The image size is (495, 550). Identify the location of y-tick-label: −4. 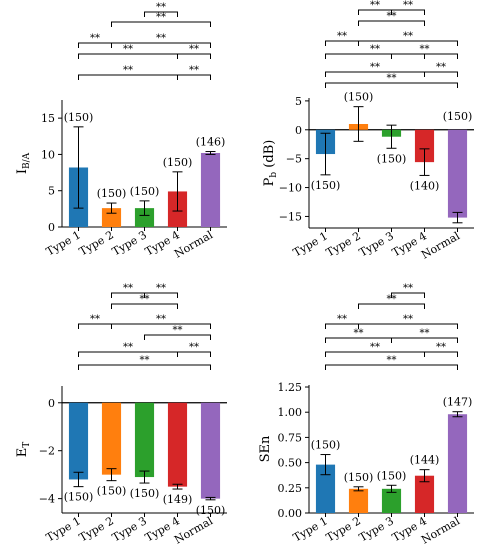
(47, 499).